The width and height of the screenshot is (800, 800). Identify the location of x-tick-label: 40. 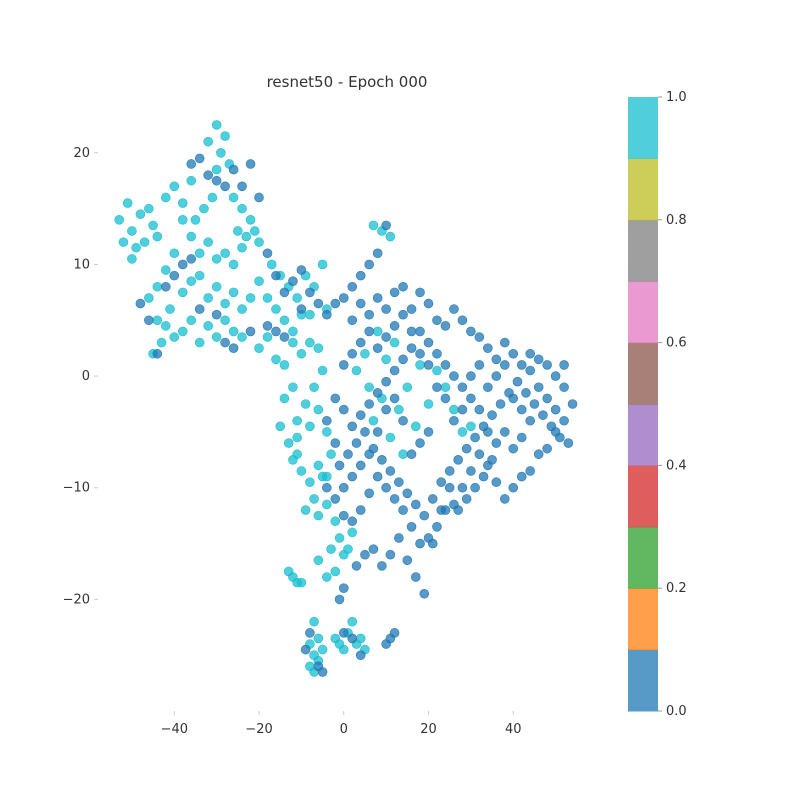
(513, 729).